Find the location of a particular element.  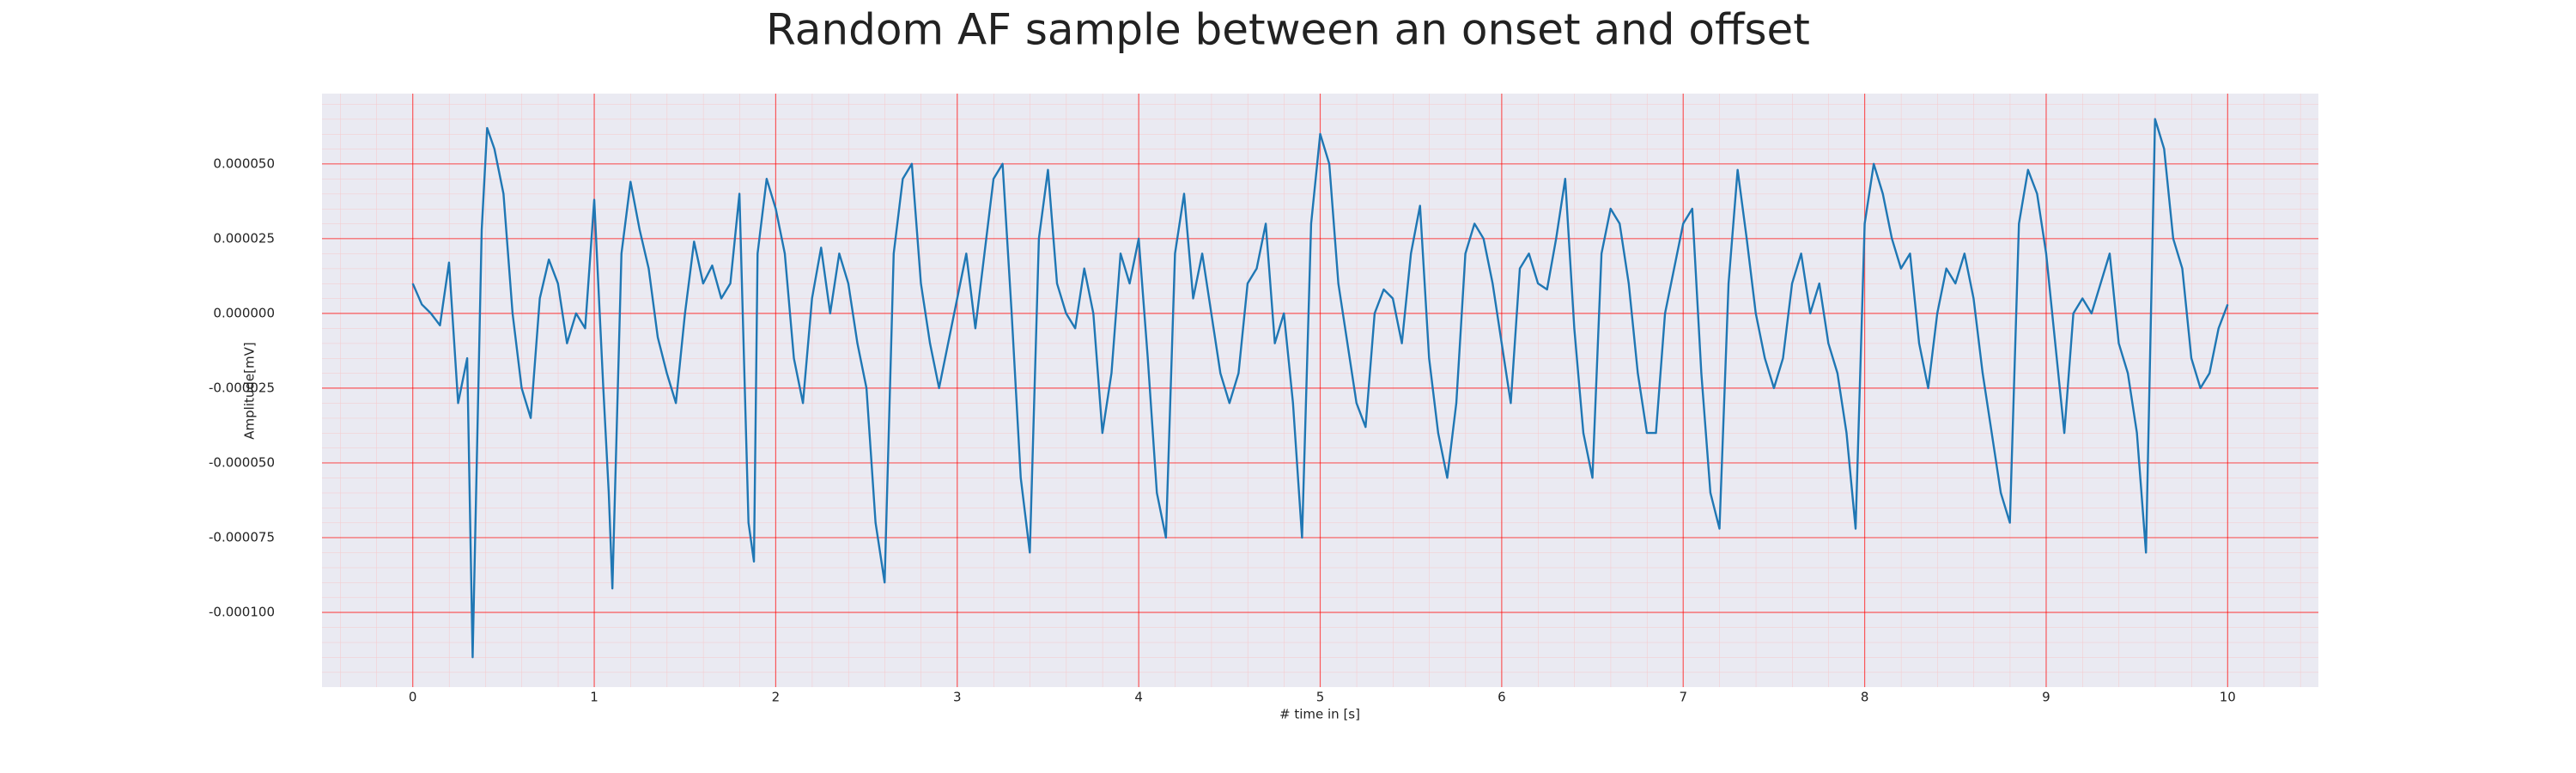

y-tick-label: -0.000050 is located at coordinates (242, 462).